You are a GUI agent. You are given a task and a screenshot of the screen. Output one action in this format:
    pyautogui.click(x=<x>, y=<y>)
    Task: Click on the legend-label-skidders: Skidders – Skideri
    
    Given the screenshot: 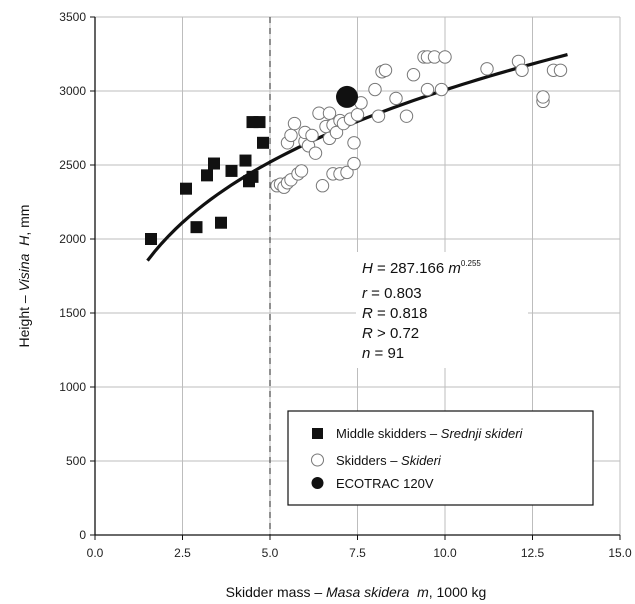 What is the action you would take?
    pyautogui.click(x=389, y=460)
    